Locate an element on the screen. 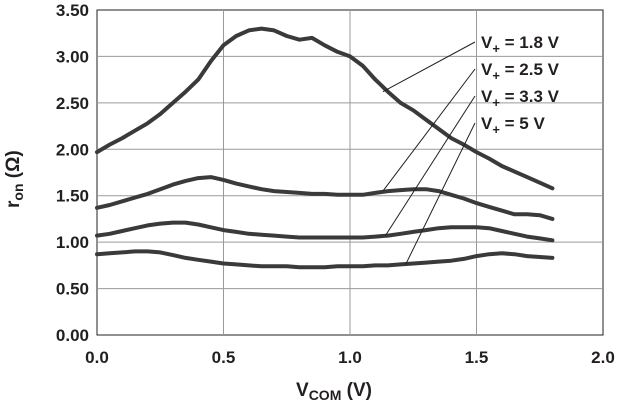  y-tick-label: 1.00 is located at coordinates (72, 242).